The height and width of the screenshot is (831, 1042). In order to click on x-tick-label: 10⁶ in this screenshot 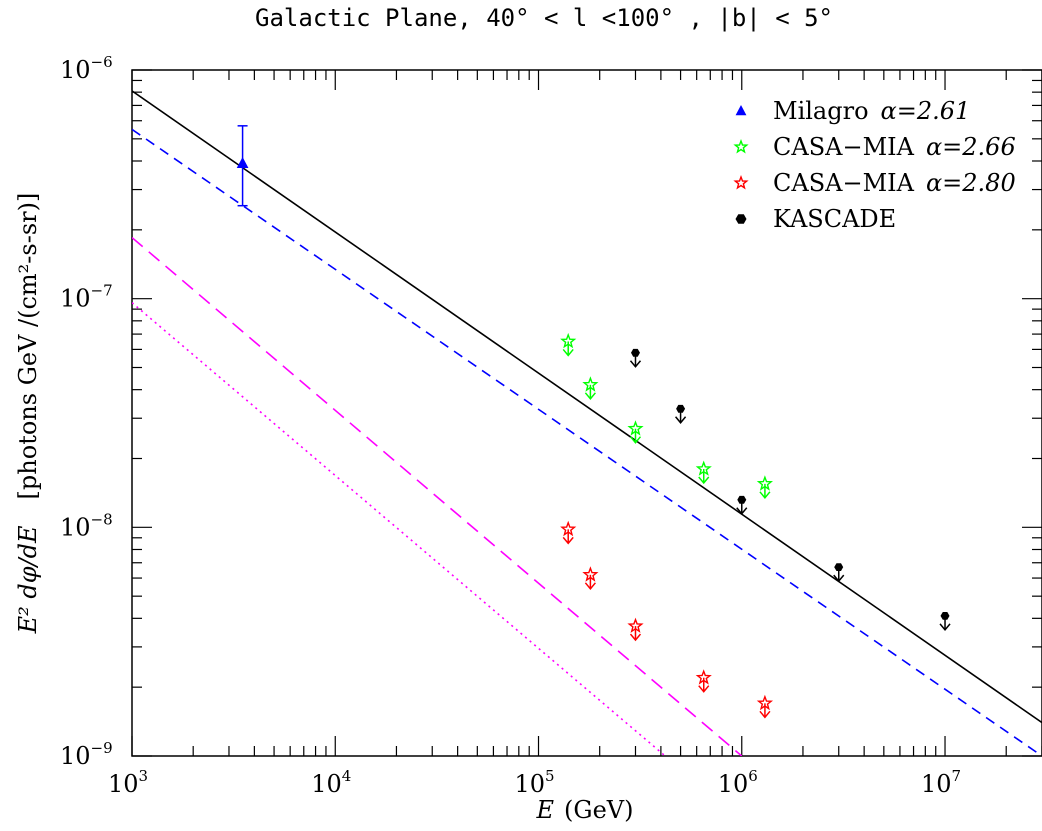, I will do `click(738, 782)`.